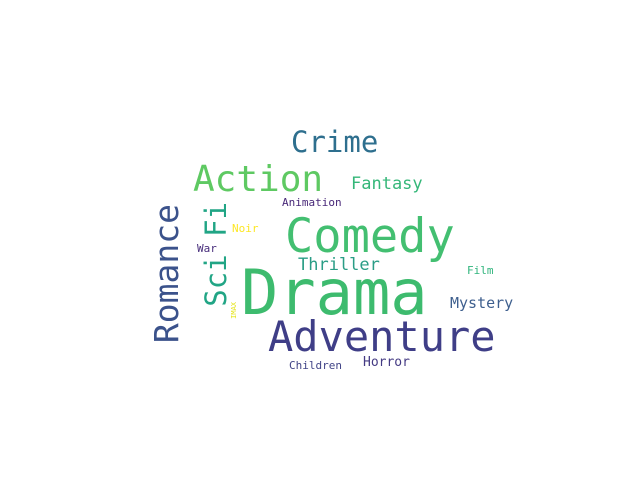 The height and width of the screenshot is (480, 640). What do you see at coordinates (480, 270) in the screenshot?
I see `word-film: Film` at bounding box center [480, 270].